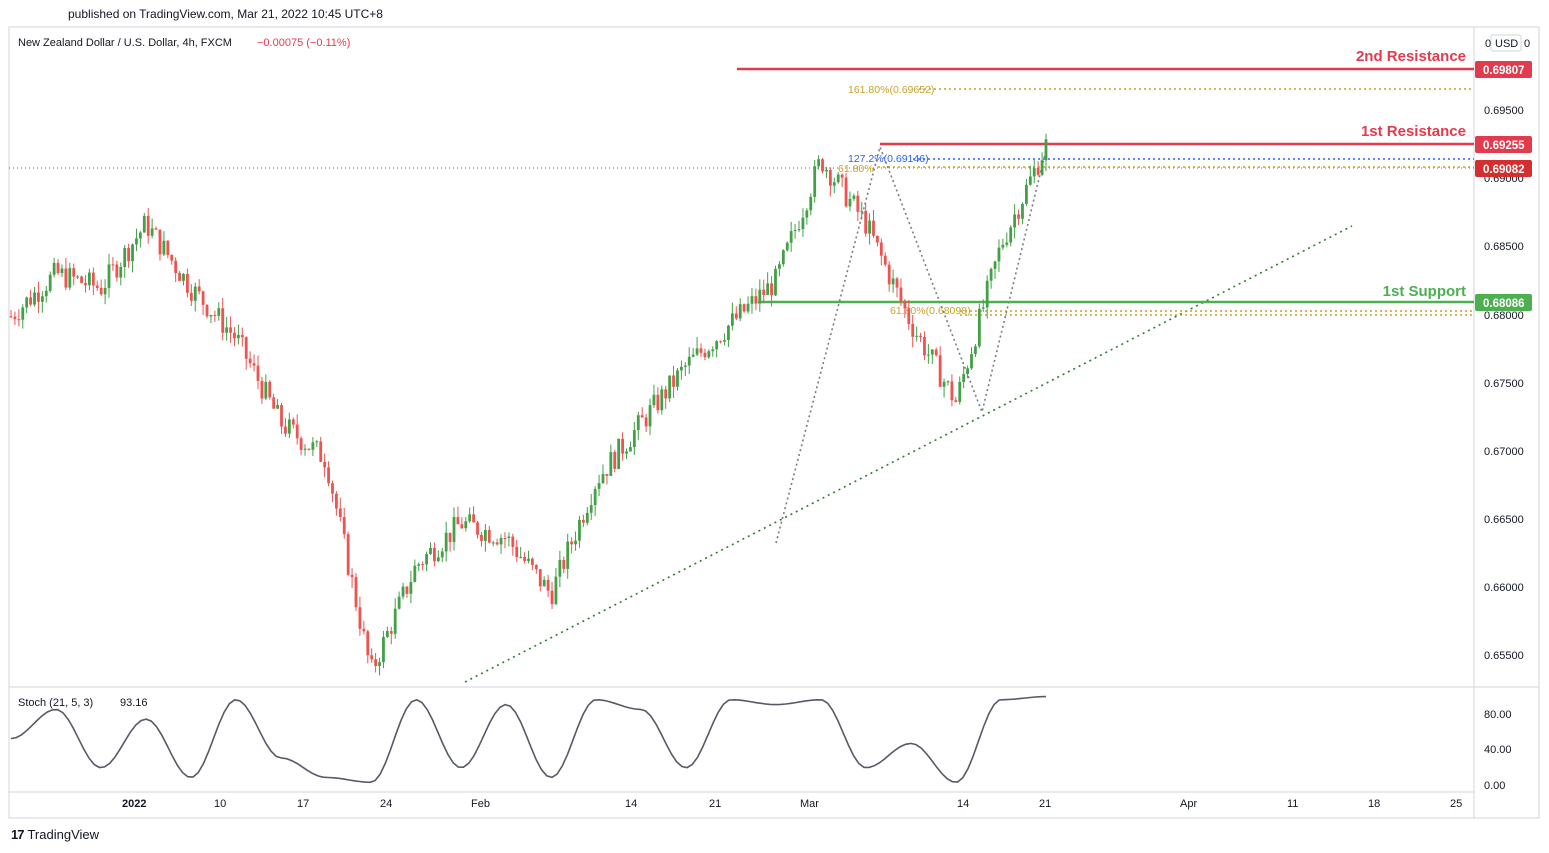 This screenshot has height=853, width=1549. I want to click on fib-618-low-label: 61.80%(0.68098), so click(930, 311).